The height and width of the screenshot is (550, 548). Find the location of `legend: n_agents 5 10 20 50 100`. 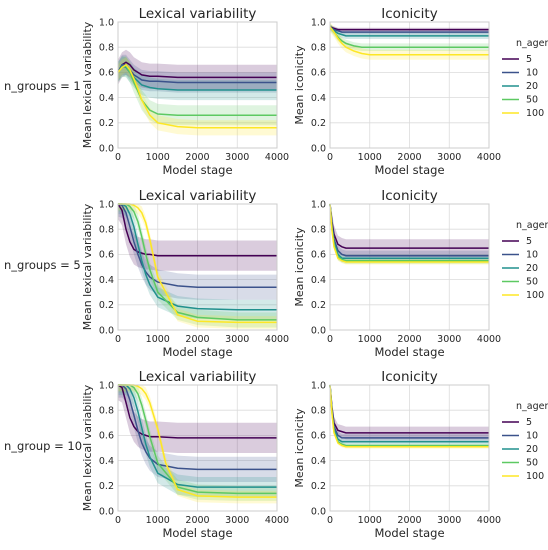

legend: n_agents 5 10 20 50 100 is located at coordinates (525, 78).